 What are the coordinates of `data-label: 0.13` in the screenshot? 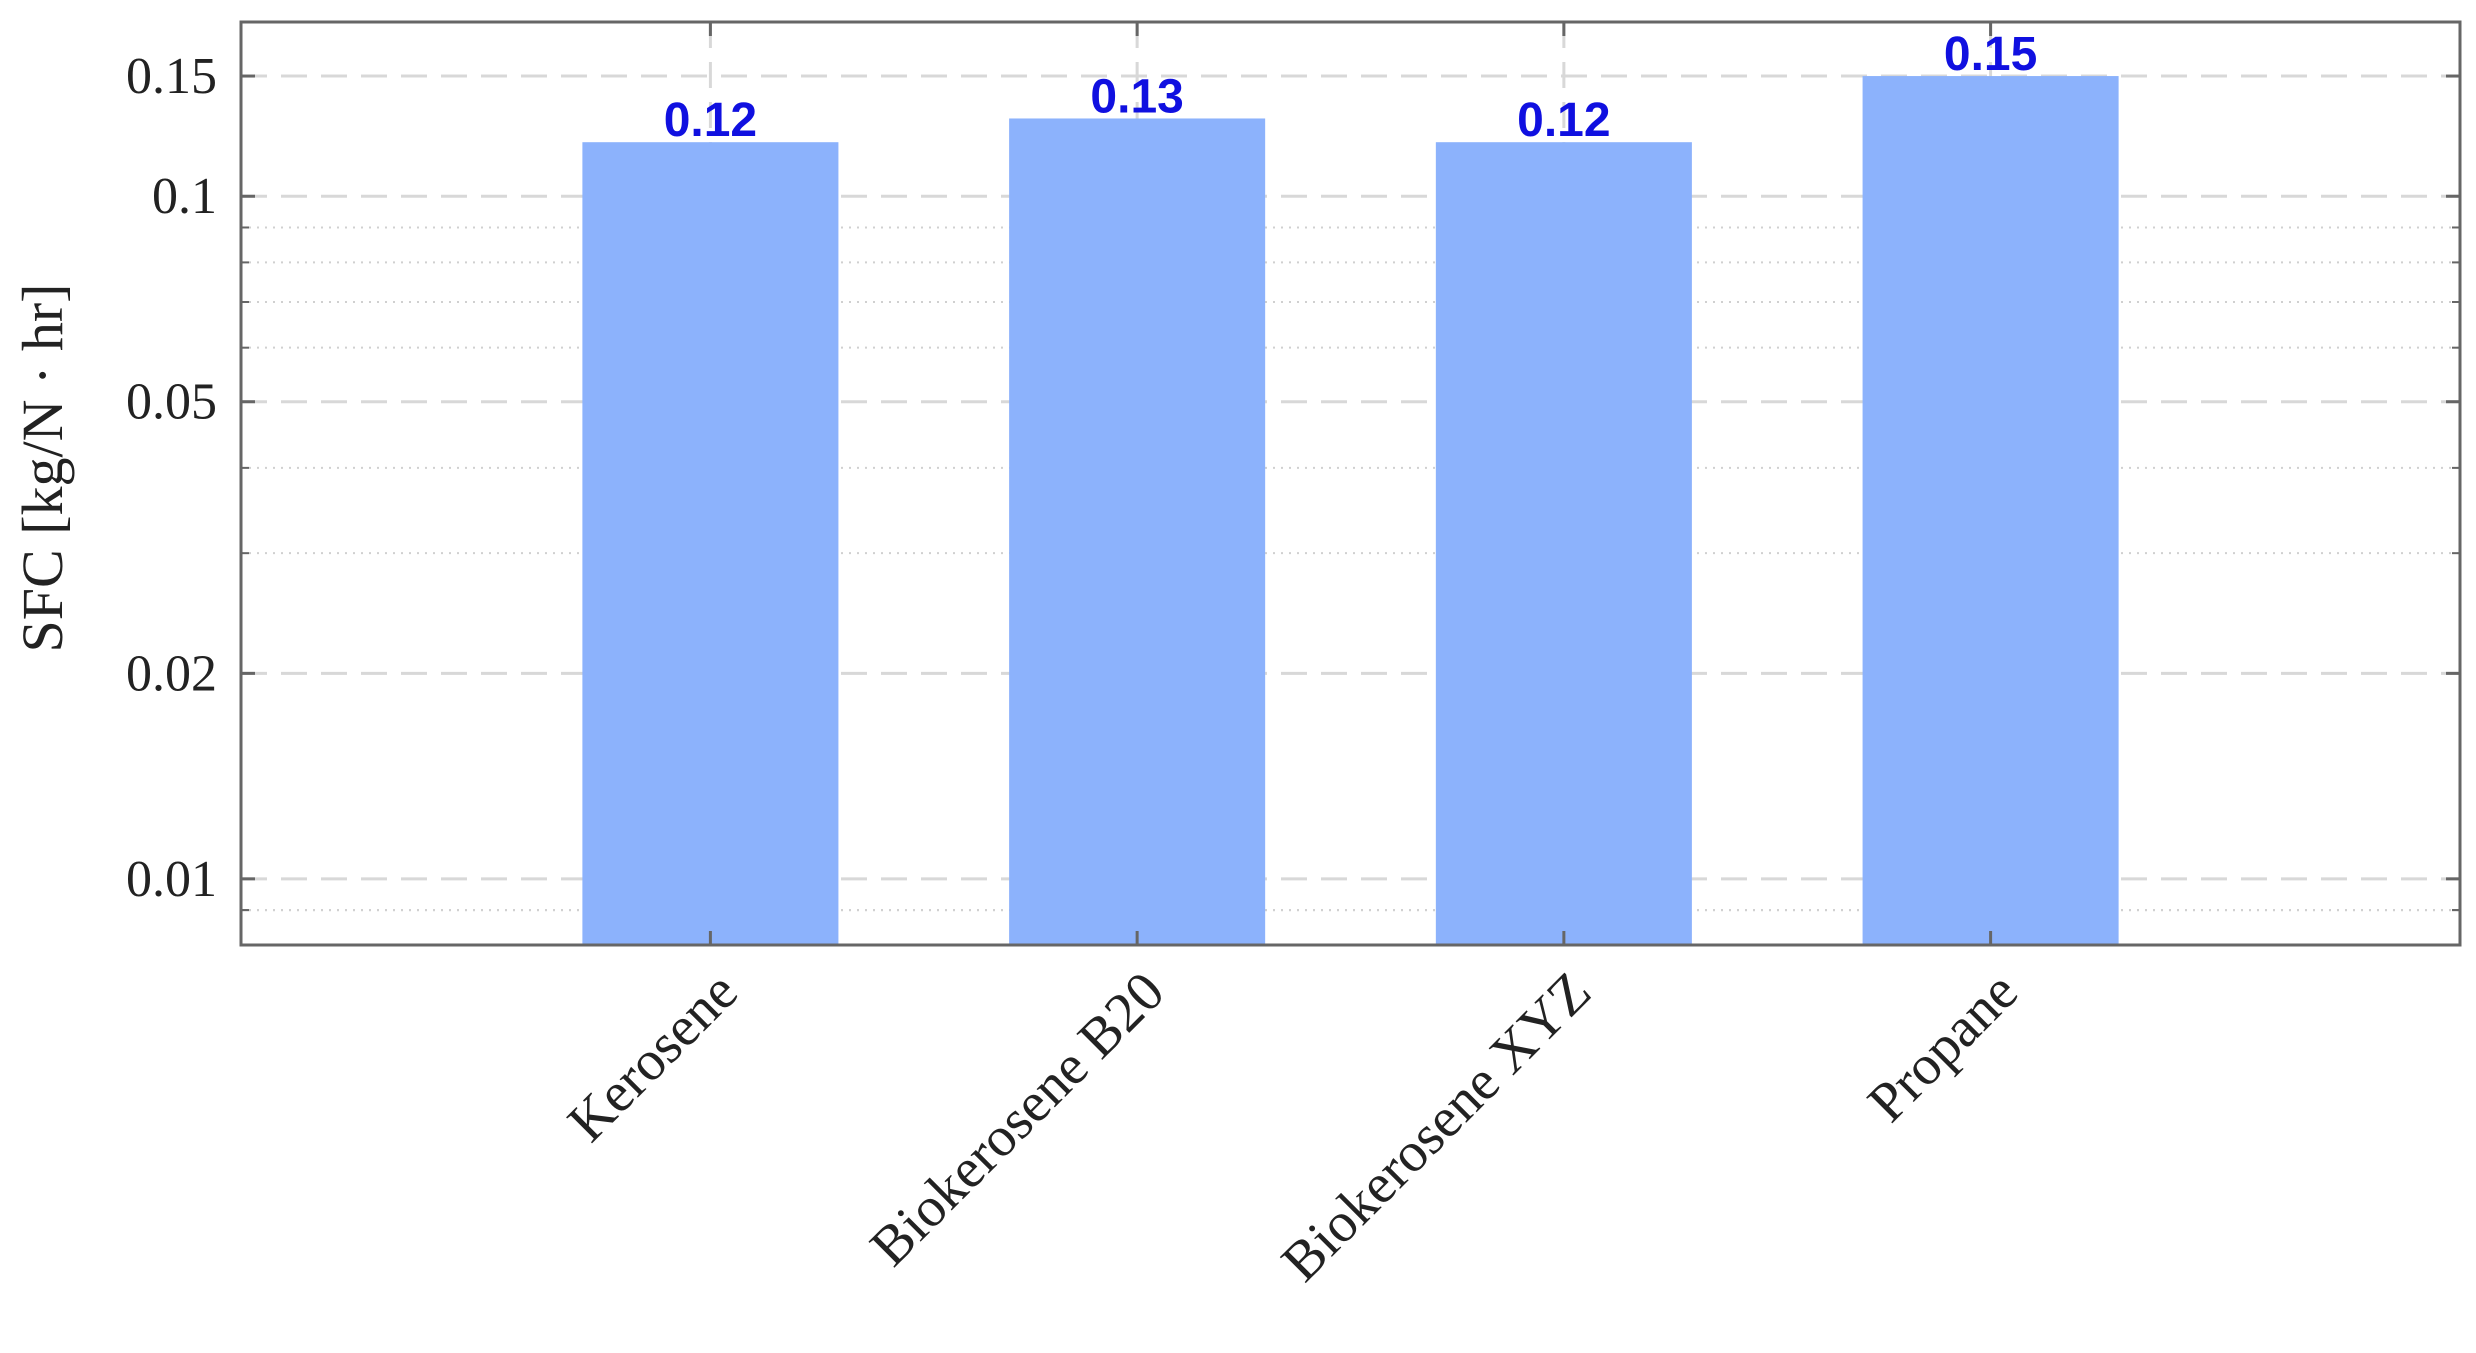 It's located at (1136, 96).